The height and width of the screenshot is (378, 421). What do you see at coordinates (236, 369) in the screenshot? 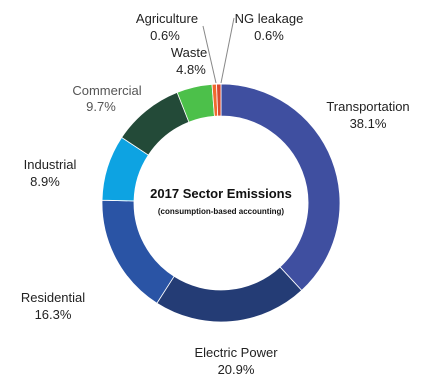
I see `label-electric-power-value: 20.9%` at bounding box center [236, 369].